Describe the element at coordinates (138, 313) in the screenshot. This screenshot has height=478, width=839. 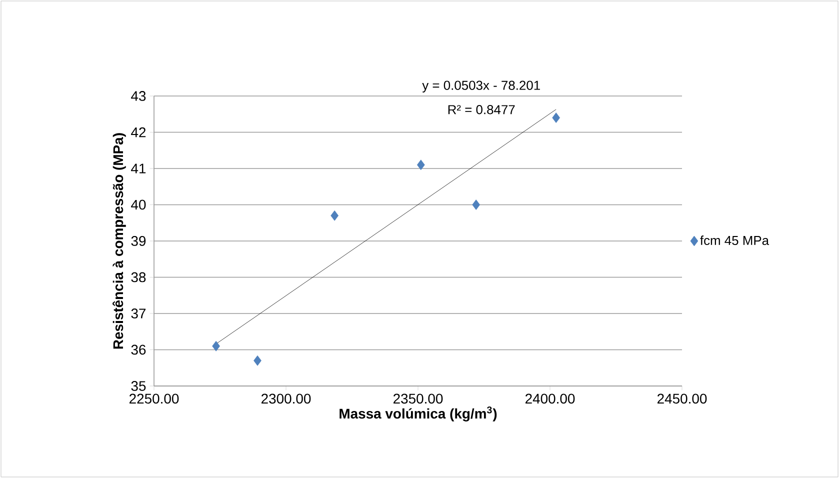
I see `y-tick-label: 37` at that location.